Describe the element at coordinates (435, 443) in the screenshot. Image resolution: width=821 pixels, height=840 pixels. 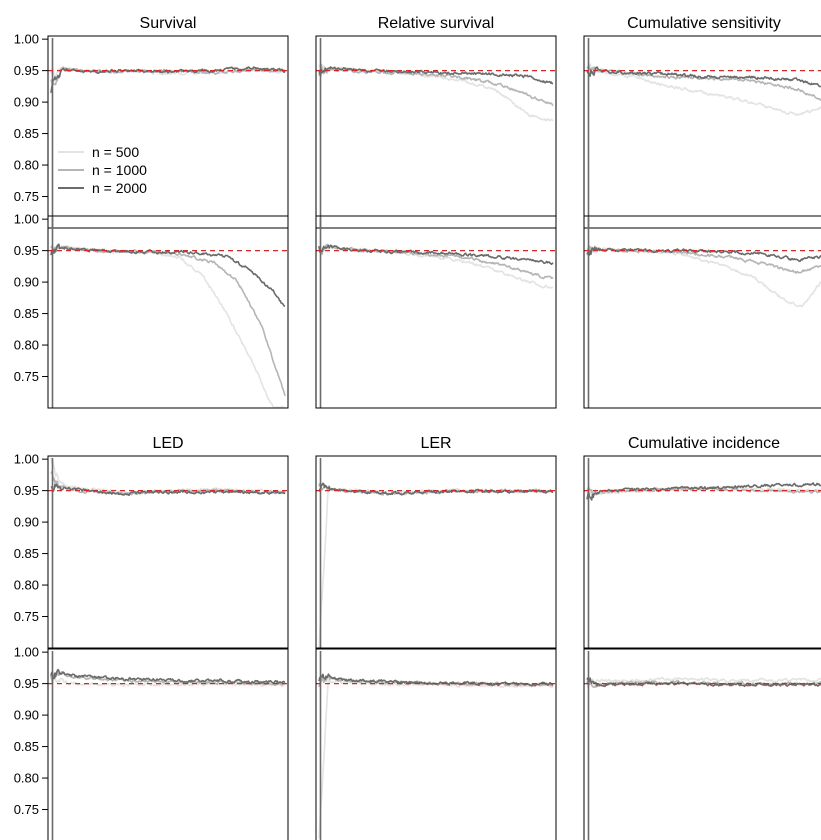
I see `panel-title: LER` at that location.